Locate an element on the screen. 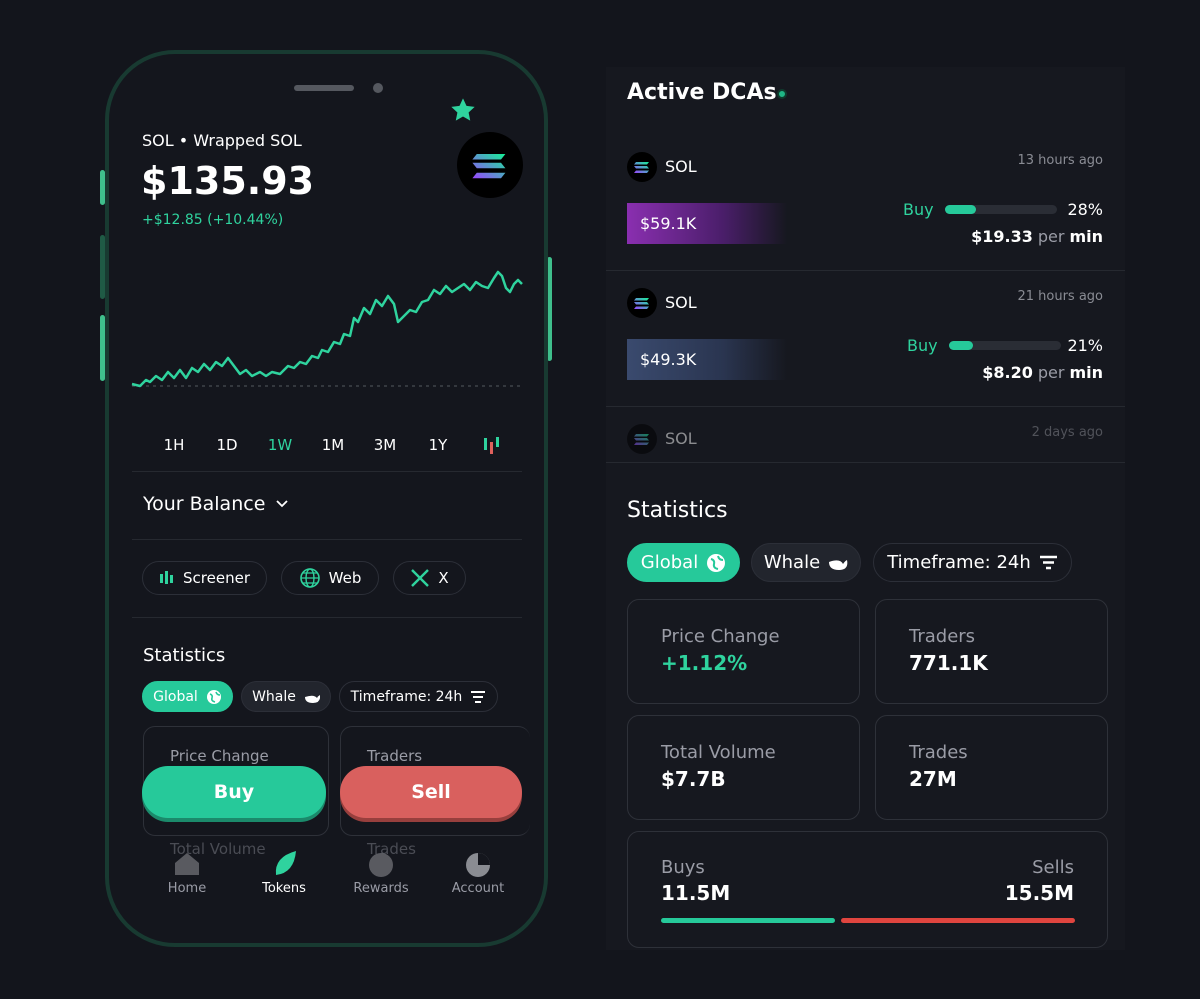 The width and height of the screenshot is (1200, 999). buys-sells-card is located at coordinates (867, 889).